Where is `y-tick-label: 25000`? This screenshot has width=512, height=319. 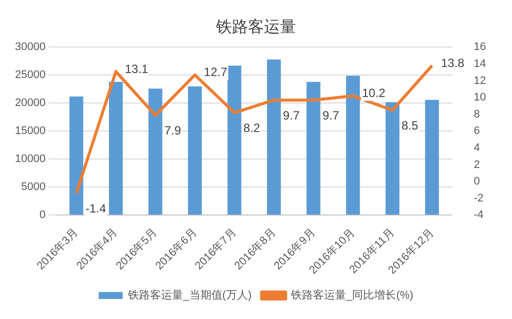
y-tick-label: 25000 is located at coordinates (30, 75).